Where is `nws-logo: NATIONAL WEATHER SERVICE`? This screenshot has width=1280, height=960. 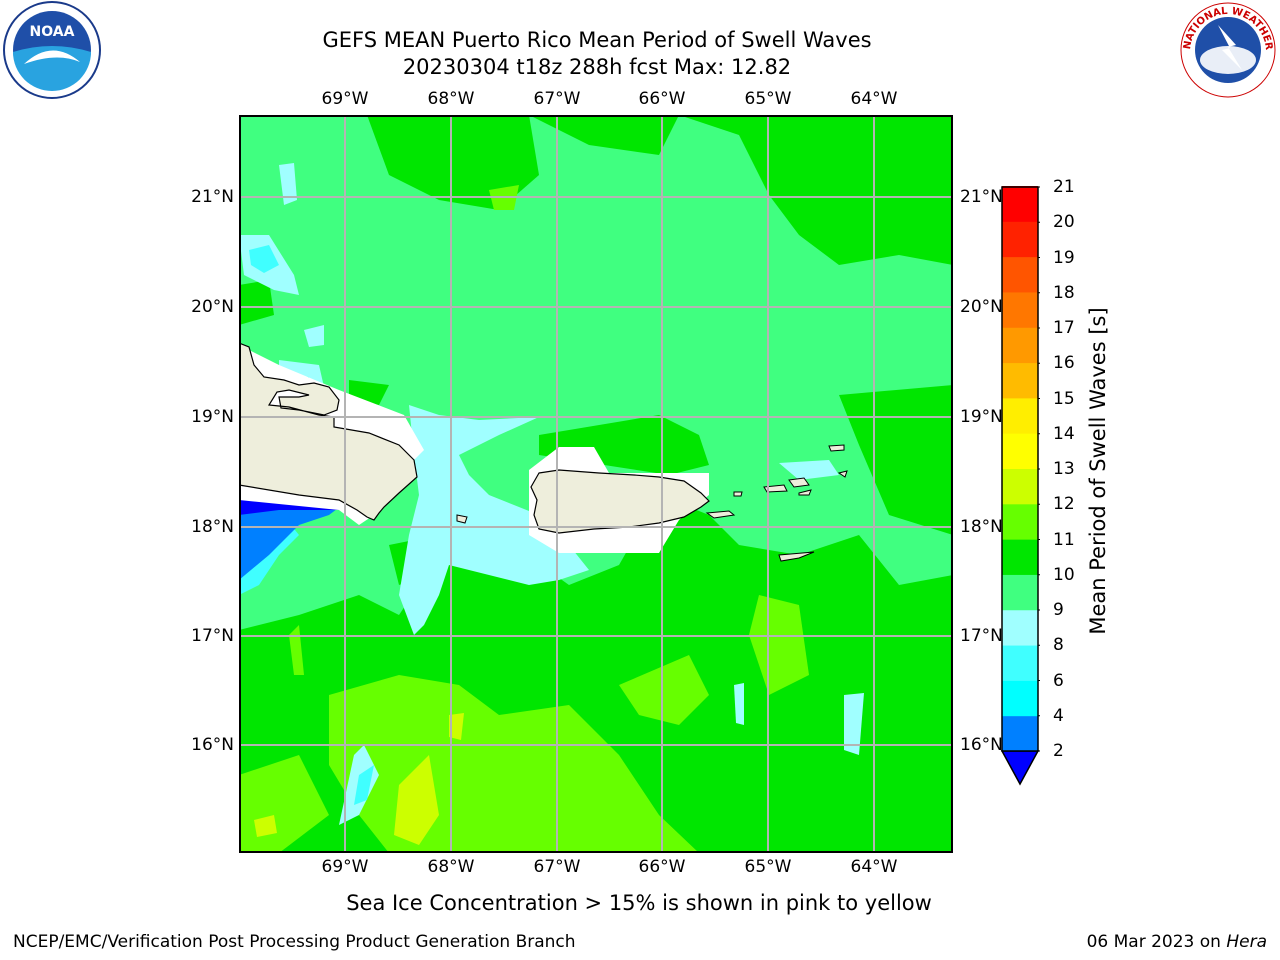
nws-logo: NATIONAL WEATHER SERVICE is located at coordinates (1227, 49).